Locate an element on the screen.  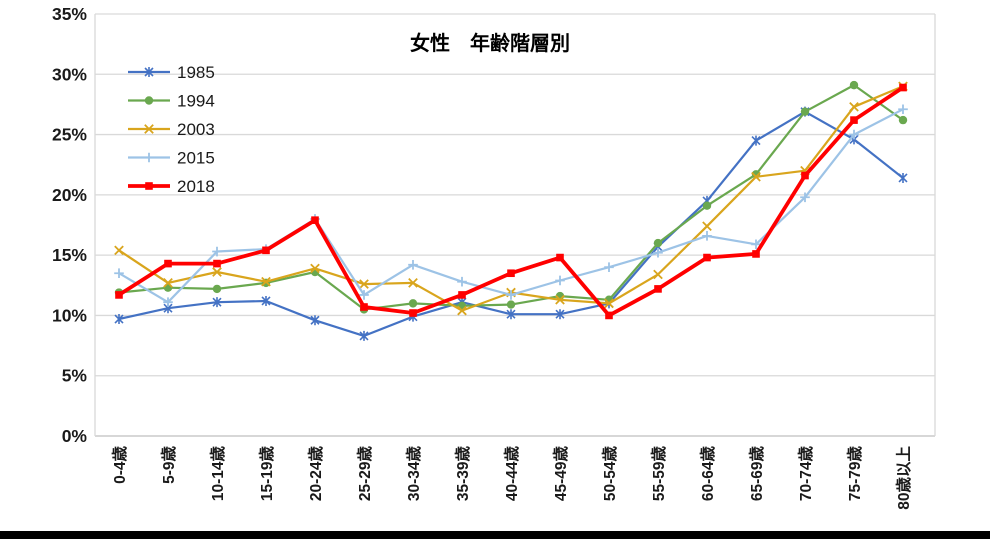
bottom-border-bar is located at coordinates (495, 535).